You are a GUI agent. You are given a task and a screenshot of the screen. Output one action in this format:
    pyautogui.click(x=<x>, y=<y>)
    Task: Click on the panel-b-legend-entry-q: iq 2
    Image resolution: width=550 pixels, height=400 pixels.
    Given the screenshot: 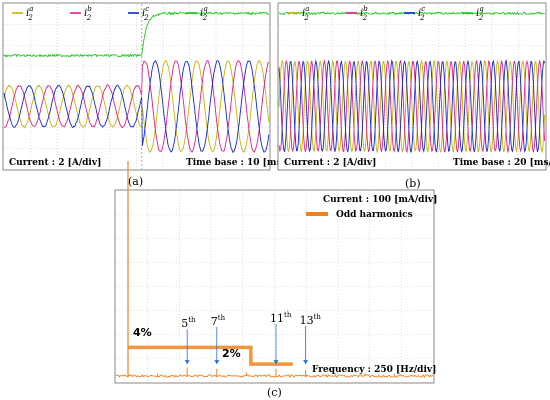 What is the action you would take?
    pyautogui.click(x=480, y=13)
    